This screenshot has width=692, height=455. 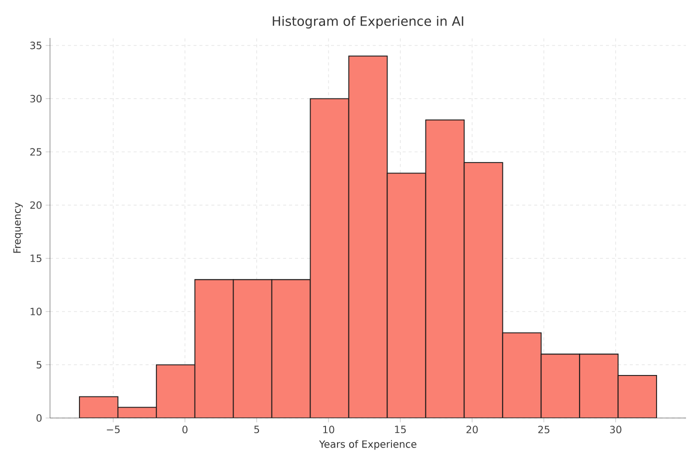 What do you see at coordinates (113, 430) in the screenshot?
I see `x-tick-label: −5` at bounding box center [113, 430].